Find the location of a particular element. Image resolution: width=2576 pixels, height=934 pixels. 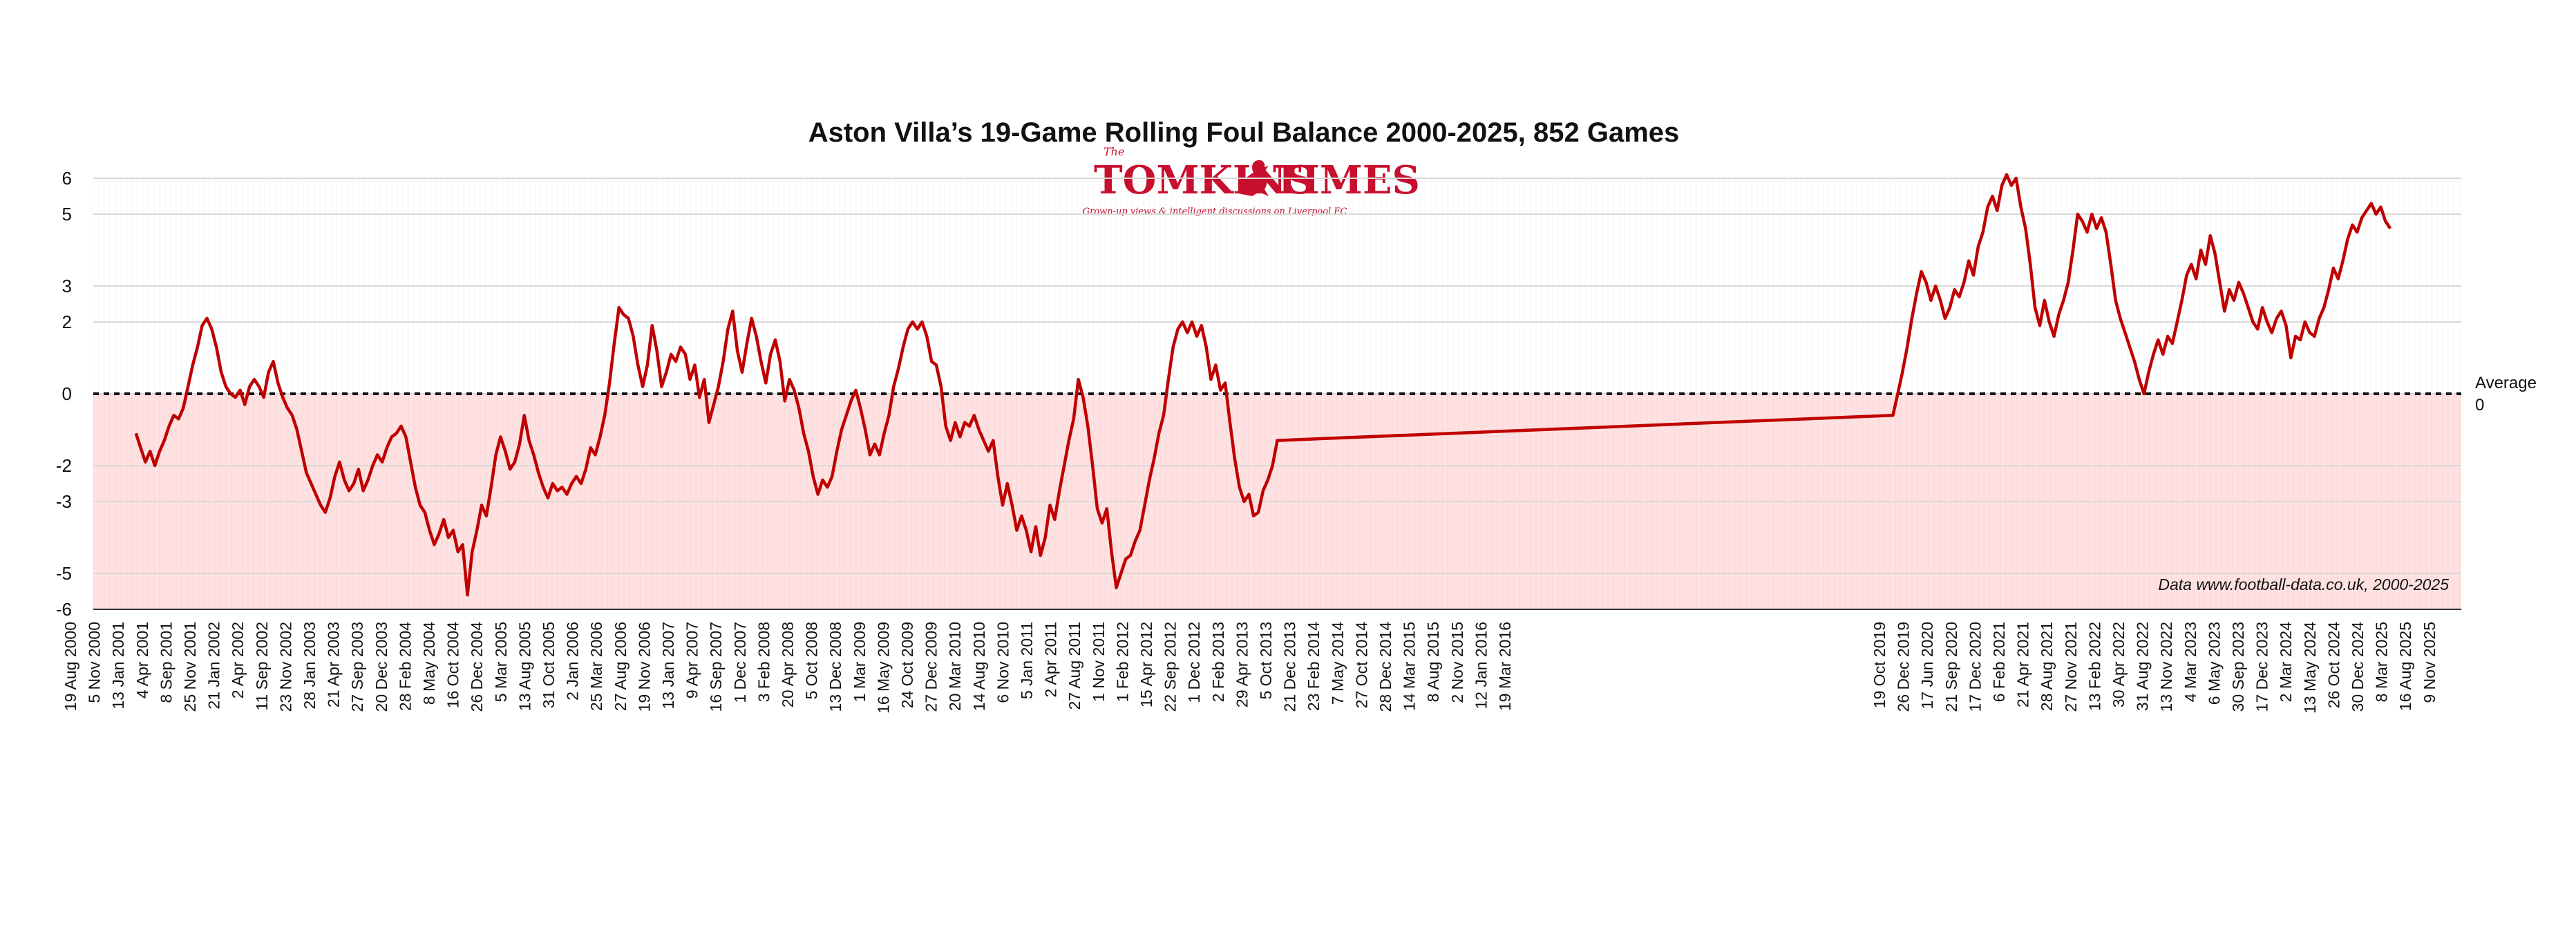

x-tick-label: 27 Dec 2009 is located at coordinates (931, 667).